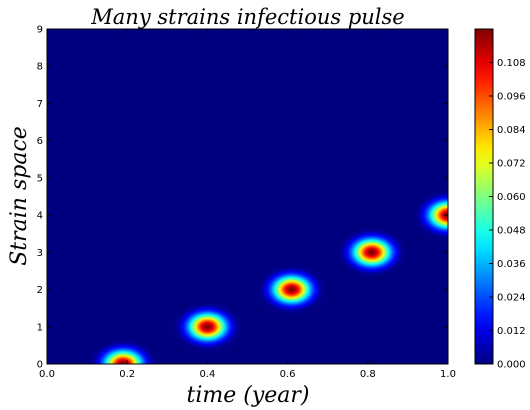 The image size is (530, 410). Describe the element at coordinates (511, 130) in the screenshot. I see `colorbar-tick-label: 0.084` at that location.